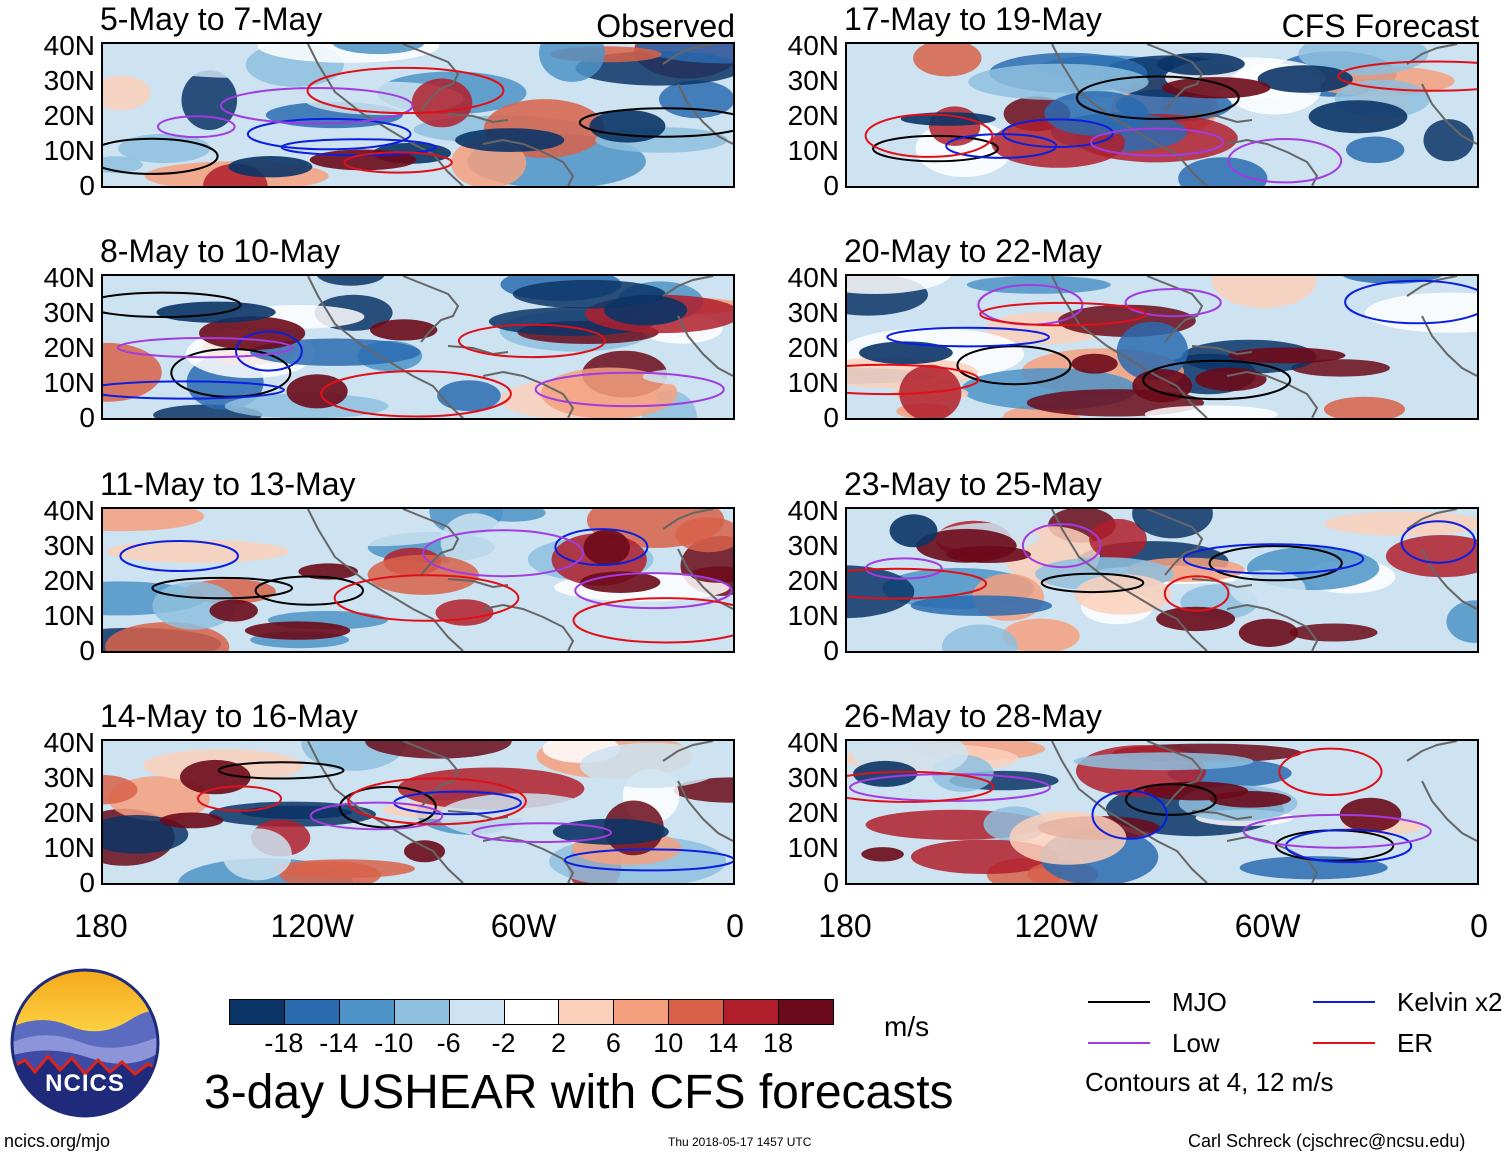  Describe the element at coordinates (448, 1043) in the screenshot. I see `colorbar-label: -6` at that location.